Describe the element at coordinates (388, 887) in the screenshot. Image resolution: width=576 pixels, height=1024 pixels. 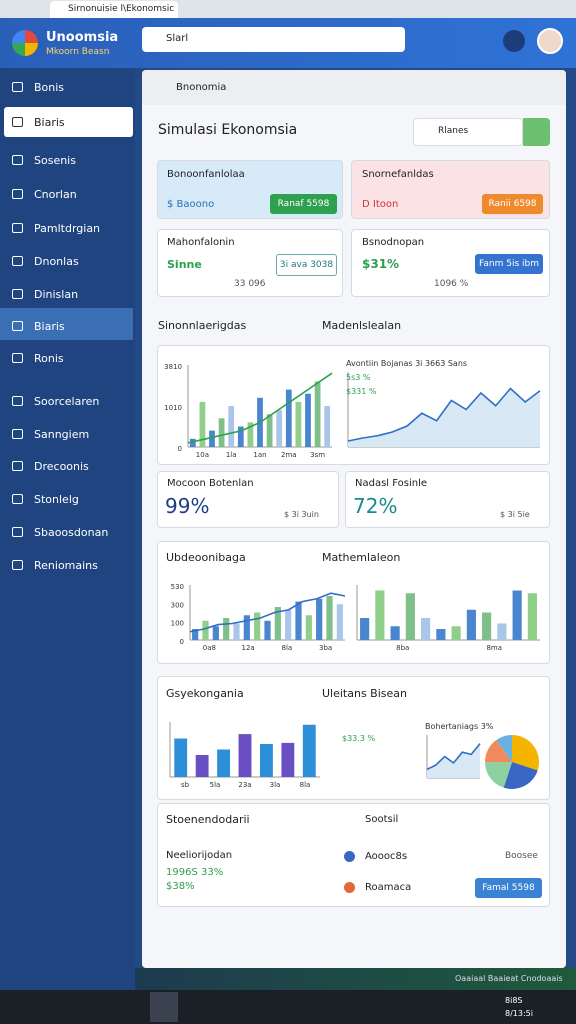
I see `bottom-item: Roamaca` at that location.